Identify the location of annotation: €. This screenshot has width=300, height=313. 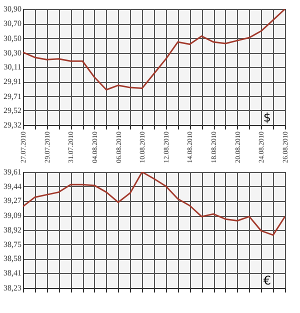
(267, 280).